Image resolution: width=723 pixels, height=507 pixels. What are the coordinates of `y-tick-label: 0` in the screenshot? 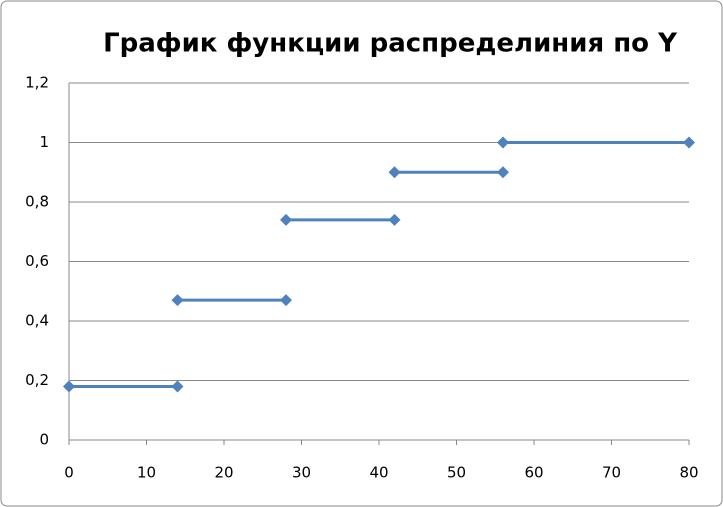 It's located at (44, 440).